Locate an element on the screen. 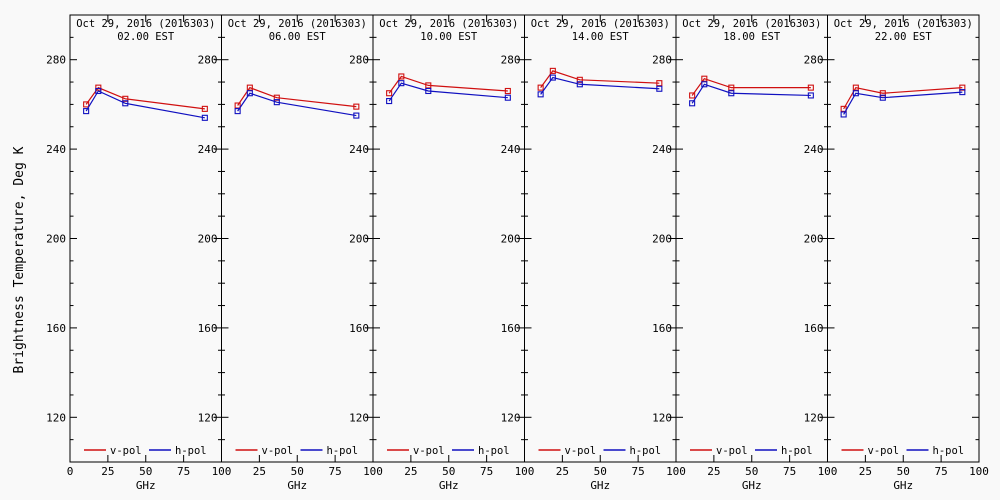  panel-frame is located at coordinates (903, 238).